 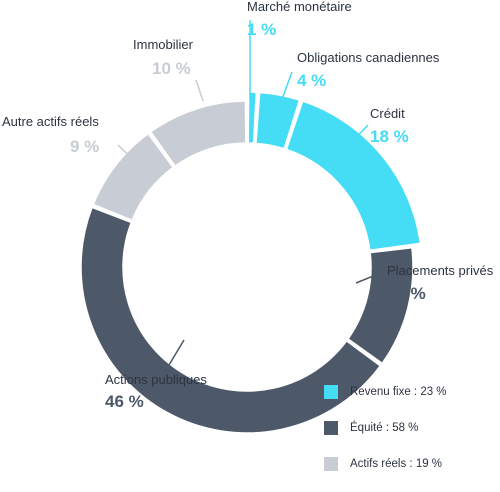 What do you see at coordinates (406, 293) in the screenshot?
I see `slice-value-4: 12 %` at bounding box center [406, 293].